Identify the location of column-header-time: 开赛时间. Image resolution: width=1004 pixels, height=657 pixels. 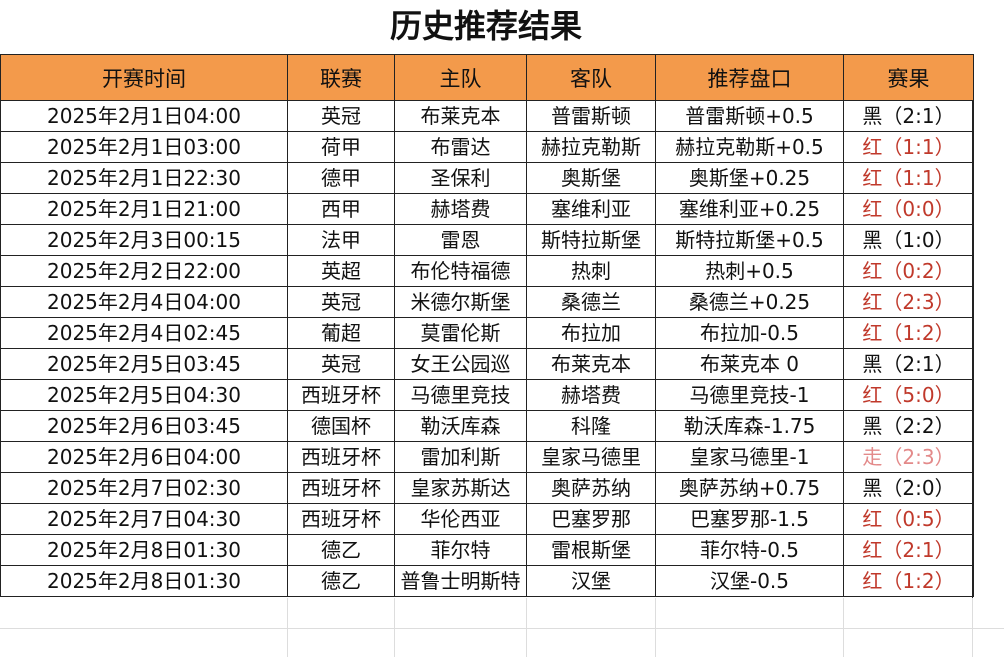
(144, 77).